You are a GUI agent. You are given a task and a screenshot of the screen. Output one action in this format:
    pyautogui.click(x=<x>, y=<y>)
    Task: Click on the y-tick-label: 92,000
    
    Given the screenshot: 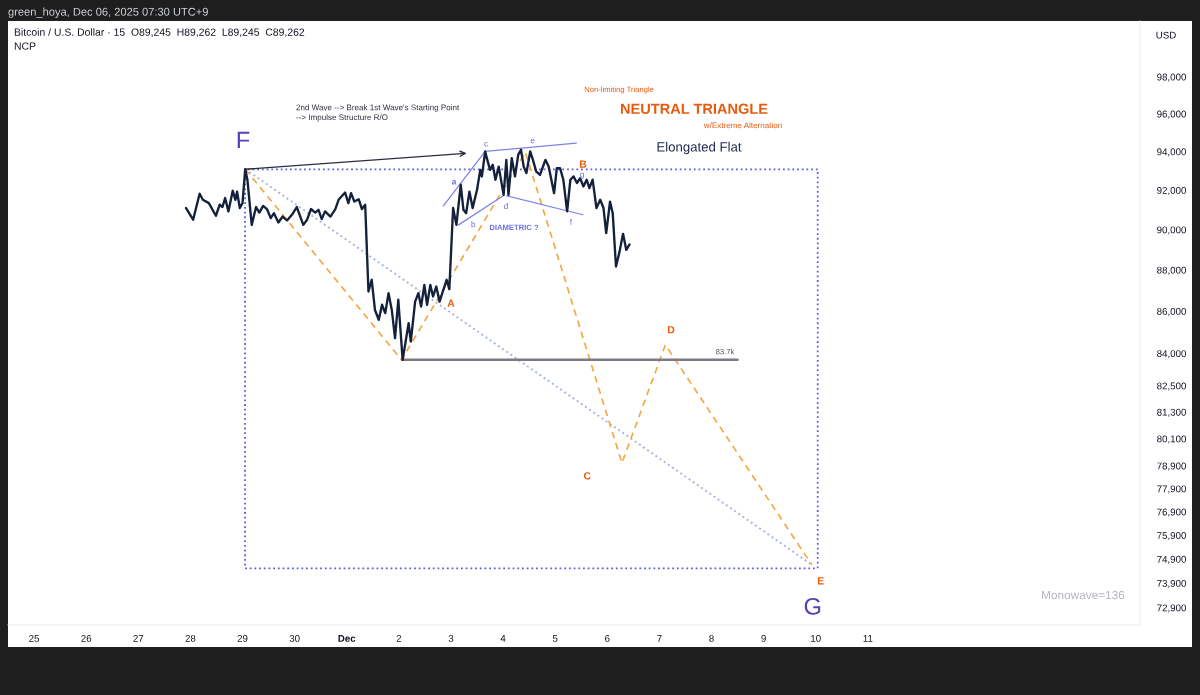 What is the action you would take?
    pyautogui.click(x=1172, y=190)
    